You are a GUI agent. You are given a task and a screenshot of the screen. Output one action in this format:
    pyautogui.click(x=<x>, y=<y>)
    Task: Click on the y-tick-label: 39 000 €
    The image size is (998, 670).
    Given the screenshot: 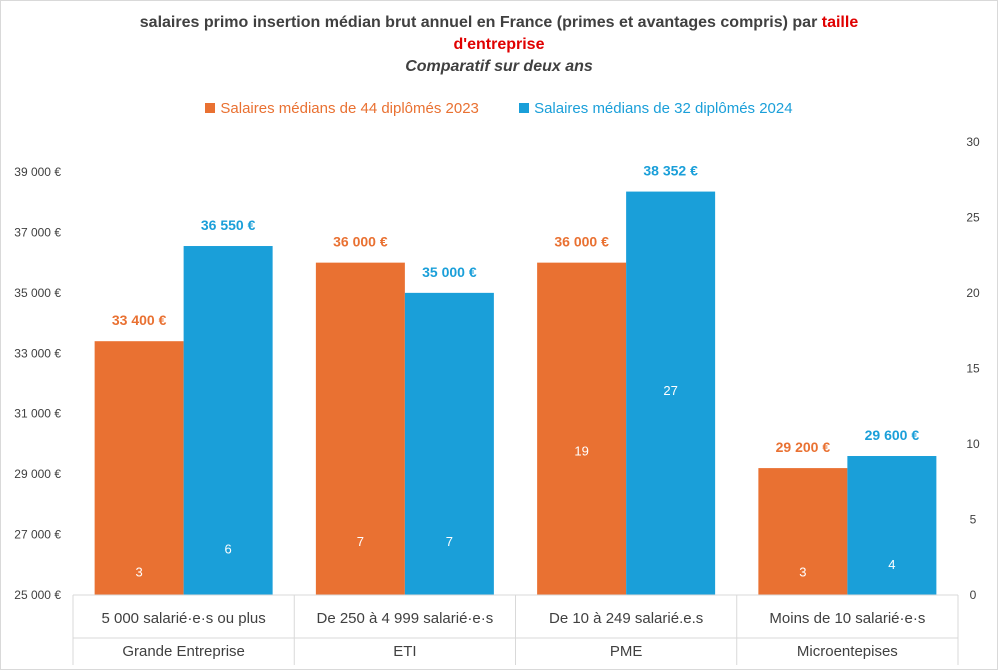 What is the action you would take?
    pyautogui.click(x=37, y=172)
    